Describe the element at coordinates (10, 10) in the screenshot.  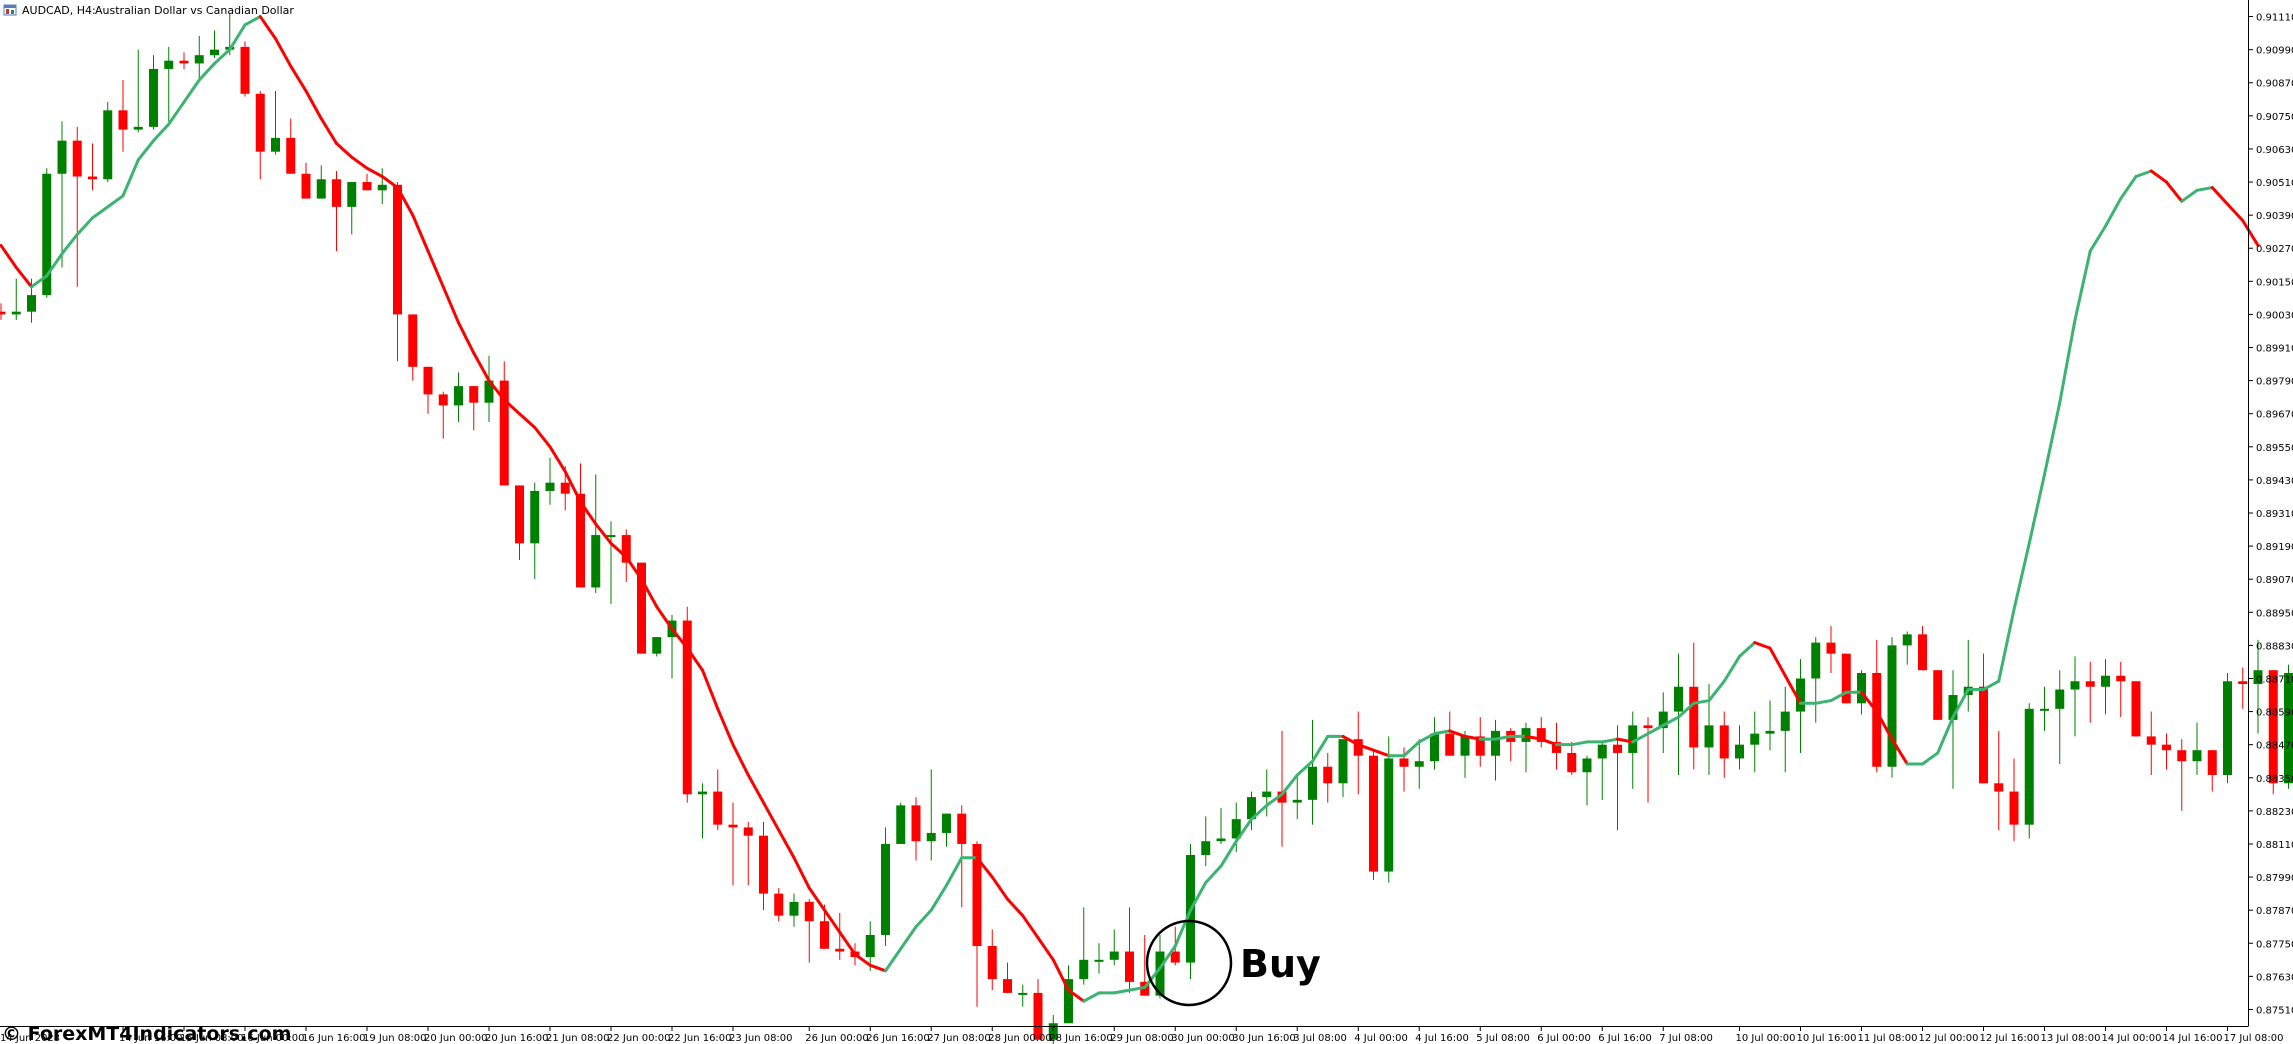
I see `window-icon` at that location.